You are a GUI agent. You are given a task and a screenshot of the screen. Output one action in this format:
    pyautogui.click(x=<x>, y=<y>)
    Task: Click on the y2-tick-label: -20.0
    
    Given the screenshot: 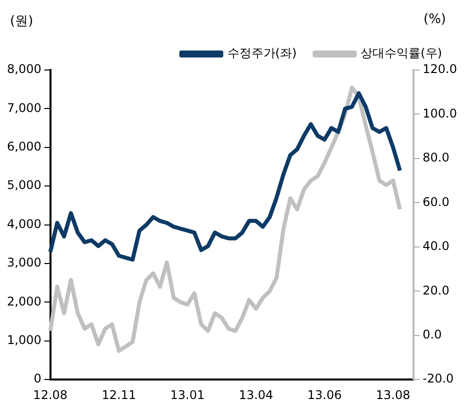 What is the action you would take?
    pyautogui.click(x=438, y=379)
    